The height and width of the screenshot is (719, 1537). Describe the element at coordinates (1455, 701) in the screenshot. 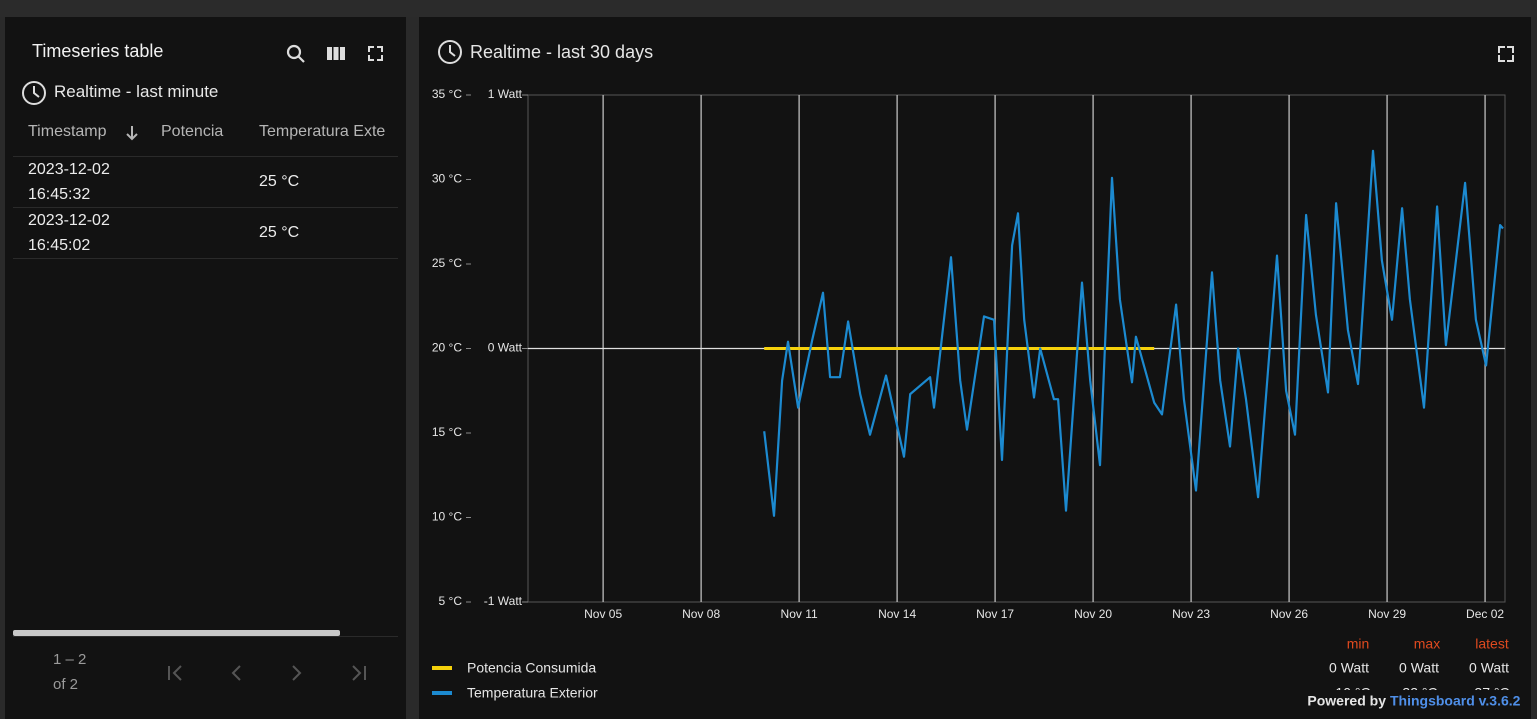

I see `footer-link: Thingsboard v.3.6.2` at that location.